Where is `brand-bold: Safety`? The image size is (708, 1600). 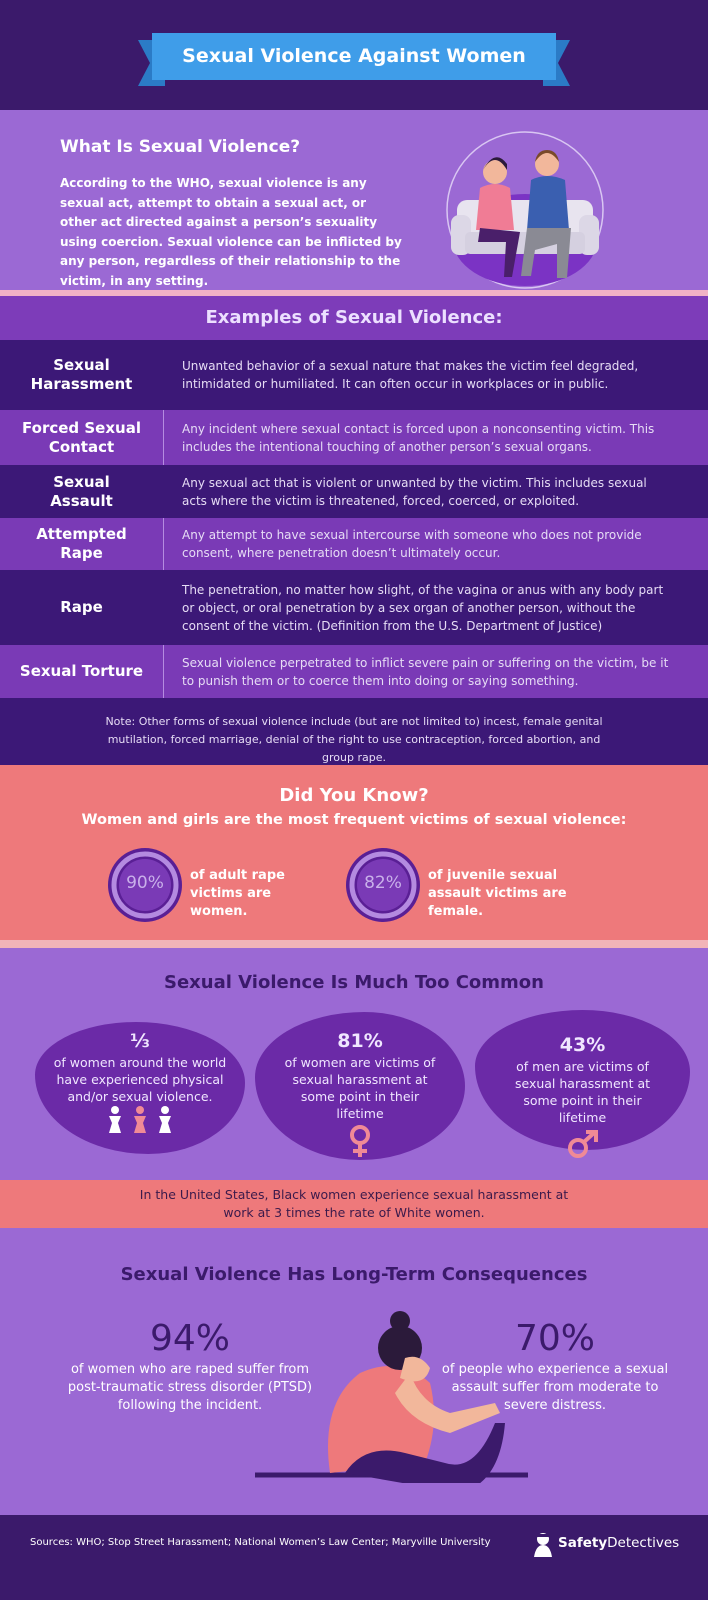 brand-bold: Safety is located at coordinates (583, 1543).